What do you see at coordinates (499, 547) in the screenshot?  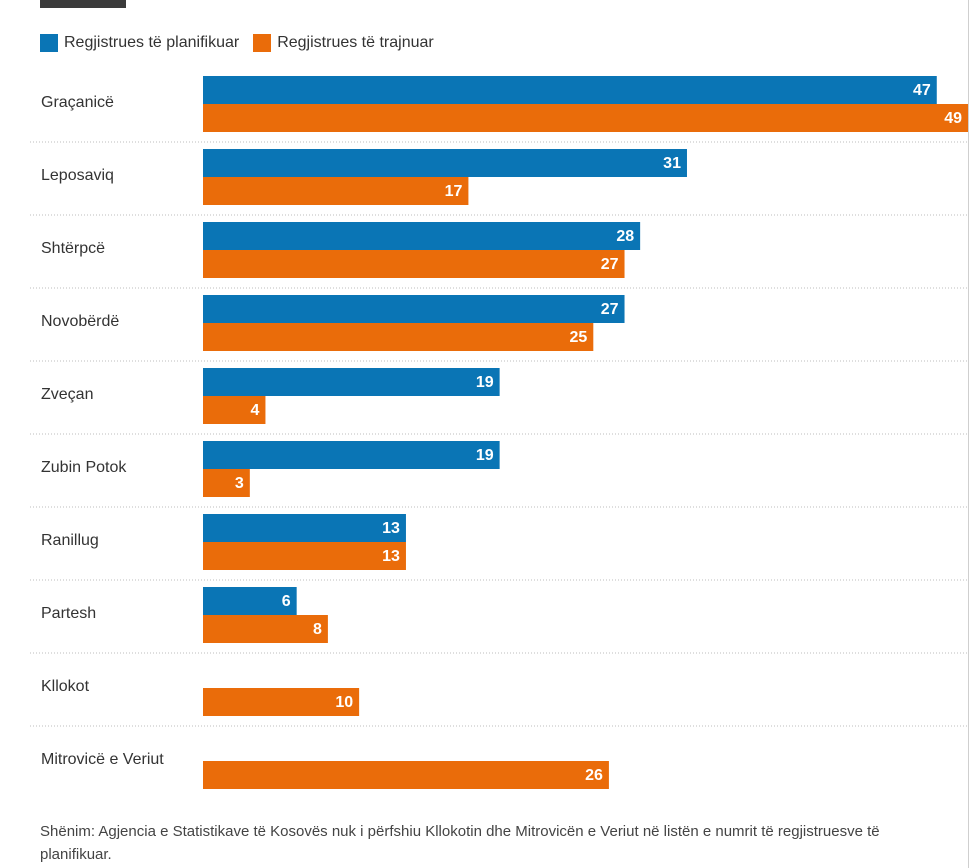 I see `row-ranillug: Ranillug 13 13` at bounding box center [499, 547].